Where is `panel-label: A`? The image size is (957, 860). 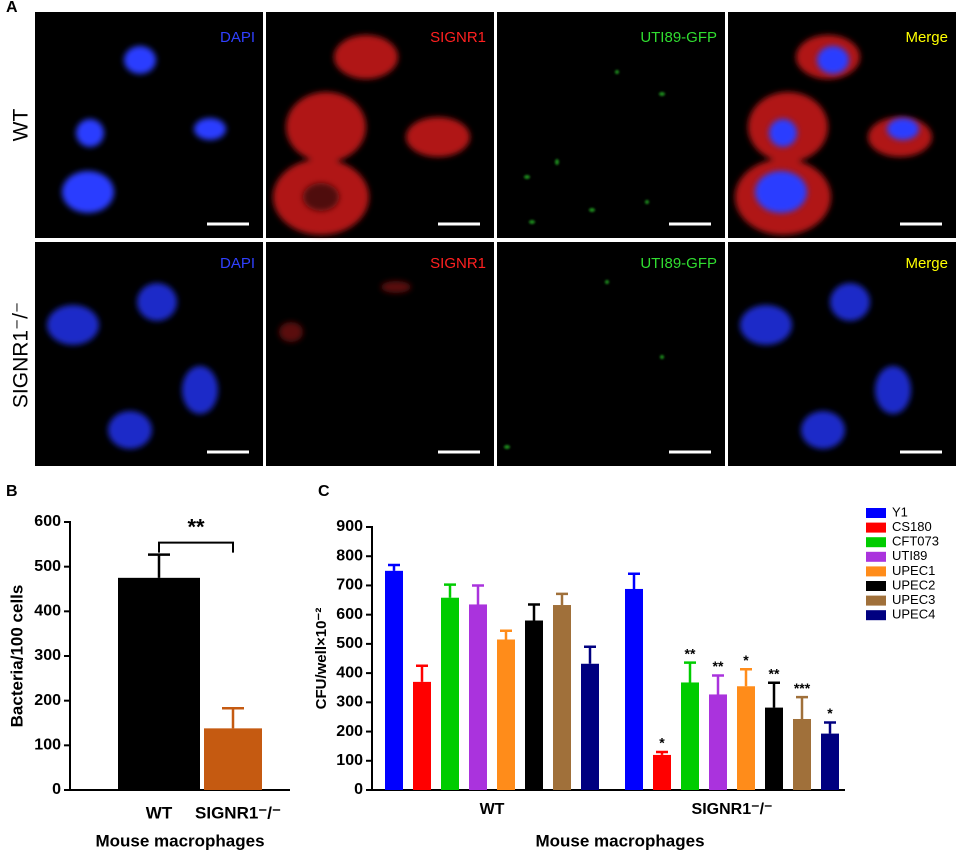 panel-label: A is located at coordinates (12, 8).